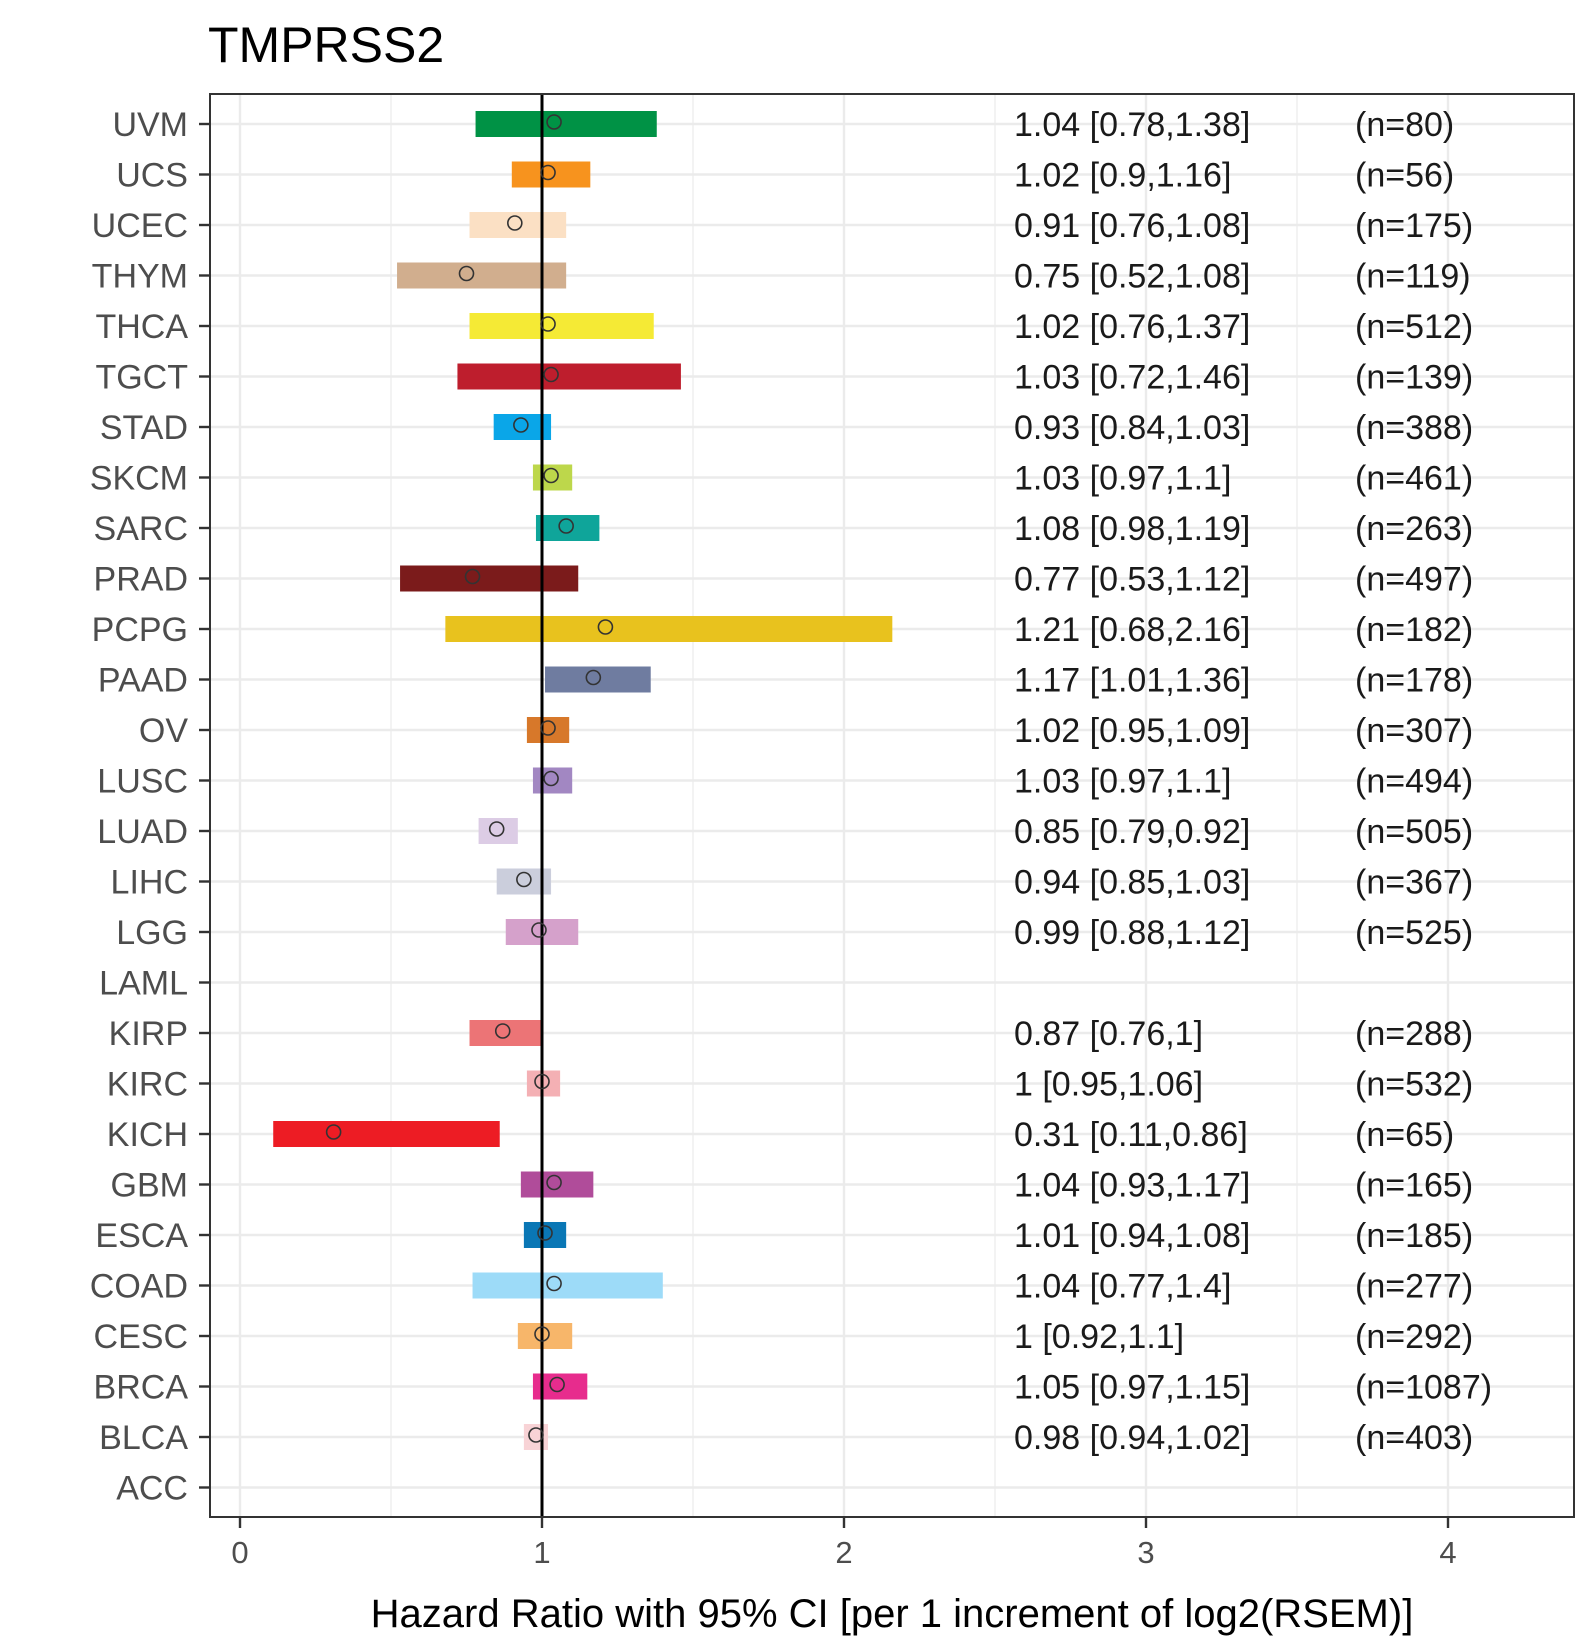  What do you see at coordinates (1132, 731) in the screenshot?
I see `hr-ci-label-ov: 1.02 [0.95,1.09]` at bounding box center [1132, 731].